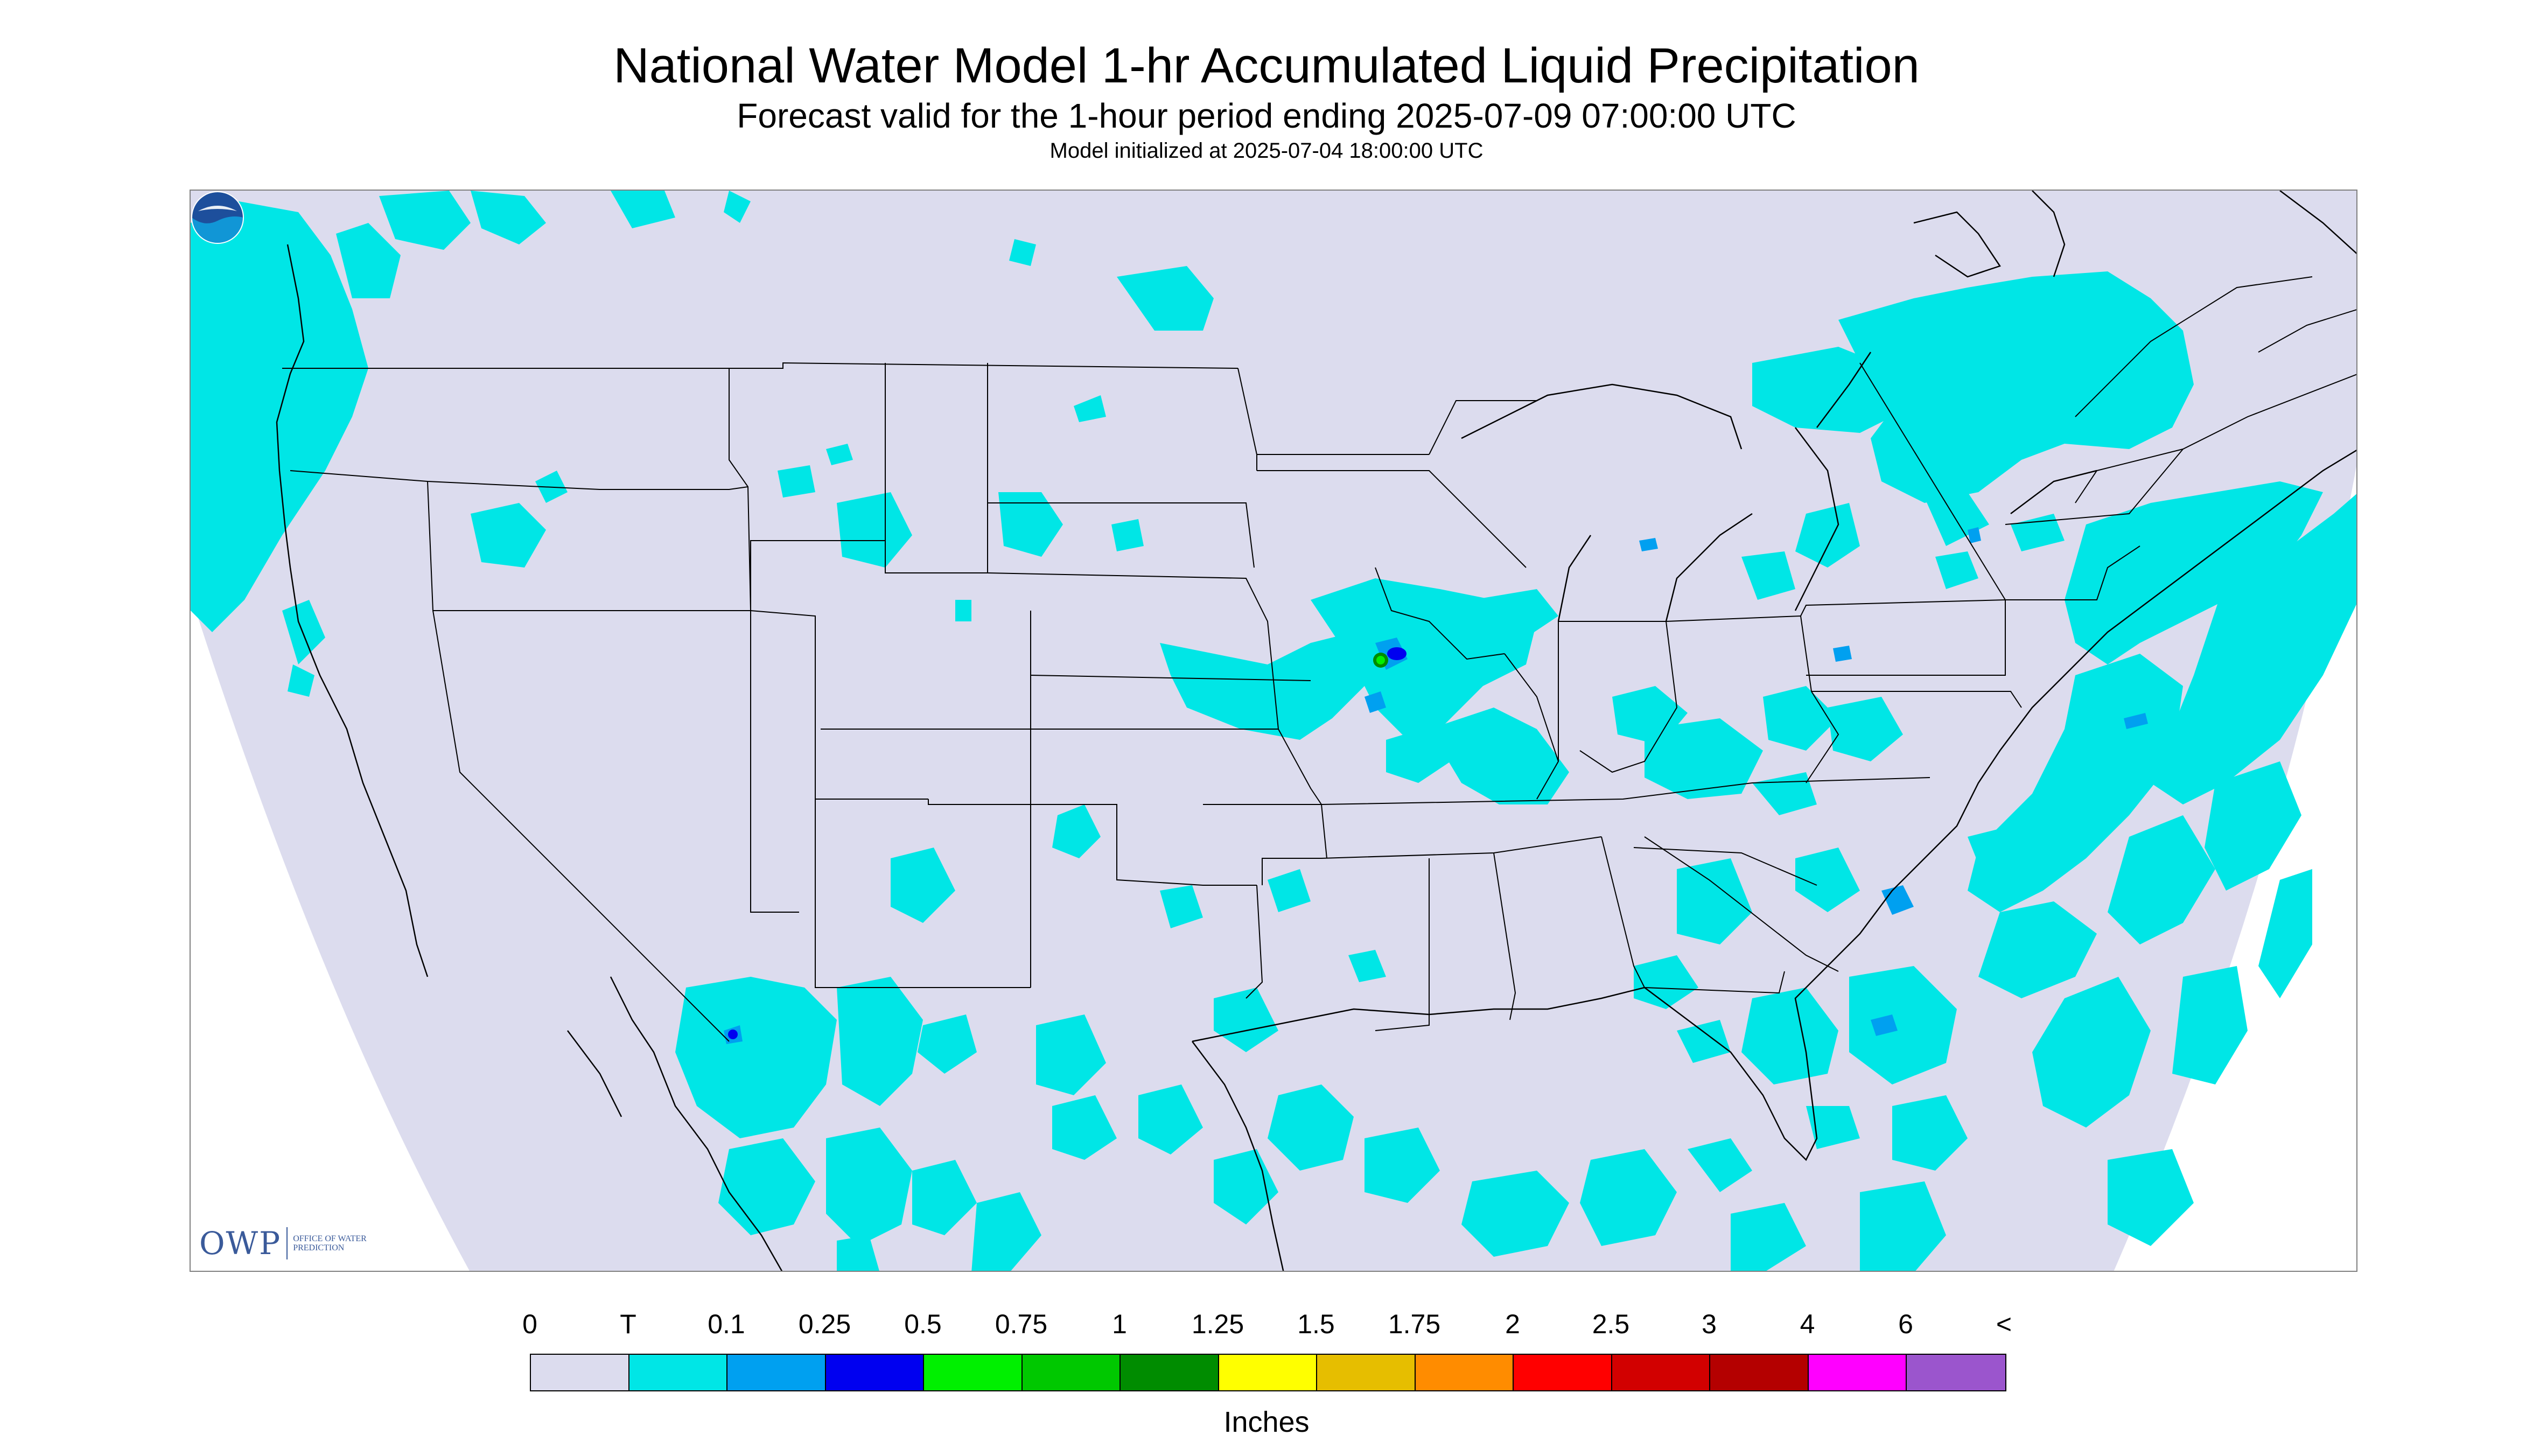 The image size is (2533, 1456). What do you see at coordinates (1611, 1324) in the screenshot?
I see `legend-label: 2.5` at bounding box center [1611, 1324].